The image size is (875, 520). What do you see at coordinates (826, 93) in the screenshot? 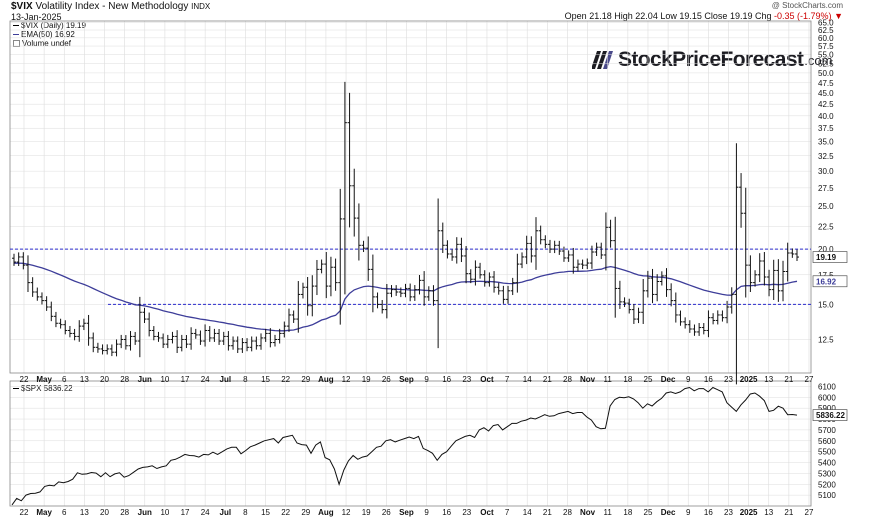
I see `vix-y-tick-label: 45.0` at bounding box center [826, 93].